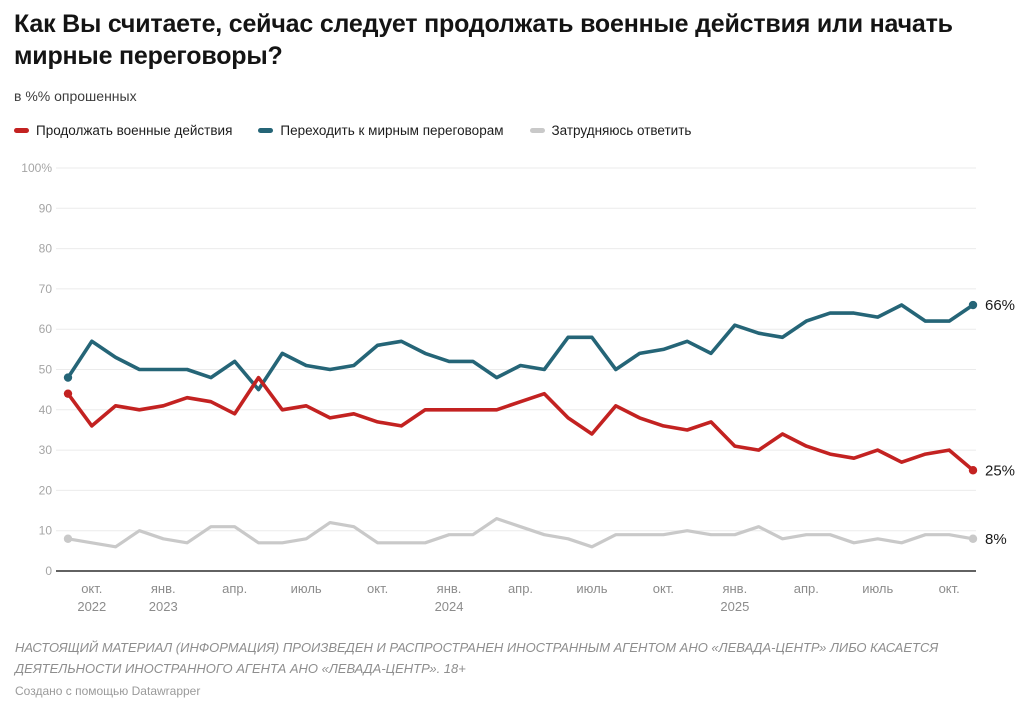 Image resolution: width=1024 pixels, height=710 pixels. What do you see at coordinates (46, 370) in the screenshot?
I see `y-axis-label: 50` at bounding box center [46, 370].